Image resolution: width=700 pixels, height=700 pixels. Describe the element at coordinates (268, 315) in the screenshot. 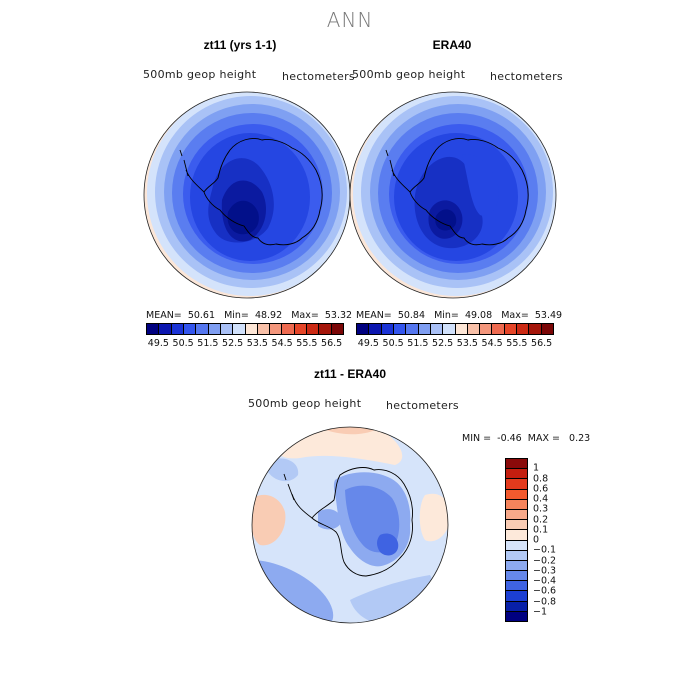

I see `panel-1-min: 48.92` at that location.